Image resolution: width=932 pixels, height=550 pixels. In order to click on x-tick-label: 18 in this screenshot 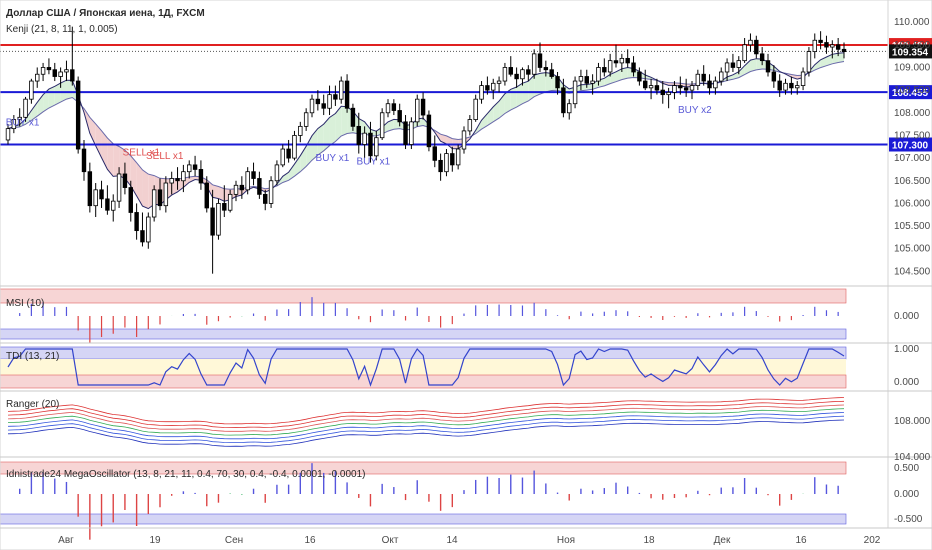, I will do `click(649, 540)`.